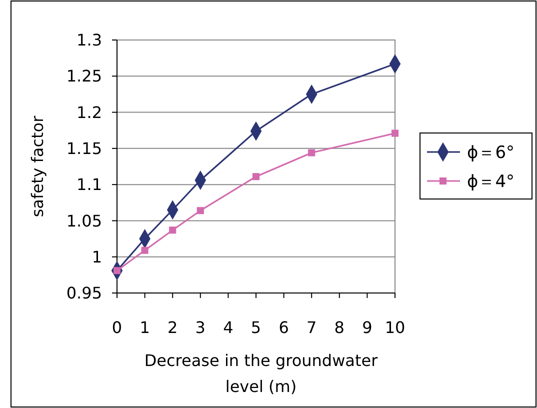 This screenshot has width=537, height=408. I want to click on y-tick-label: 1.2, so click(89, 112).